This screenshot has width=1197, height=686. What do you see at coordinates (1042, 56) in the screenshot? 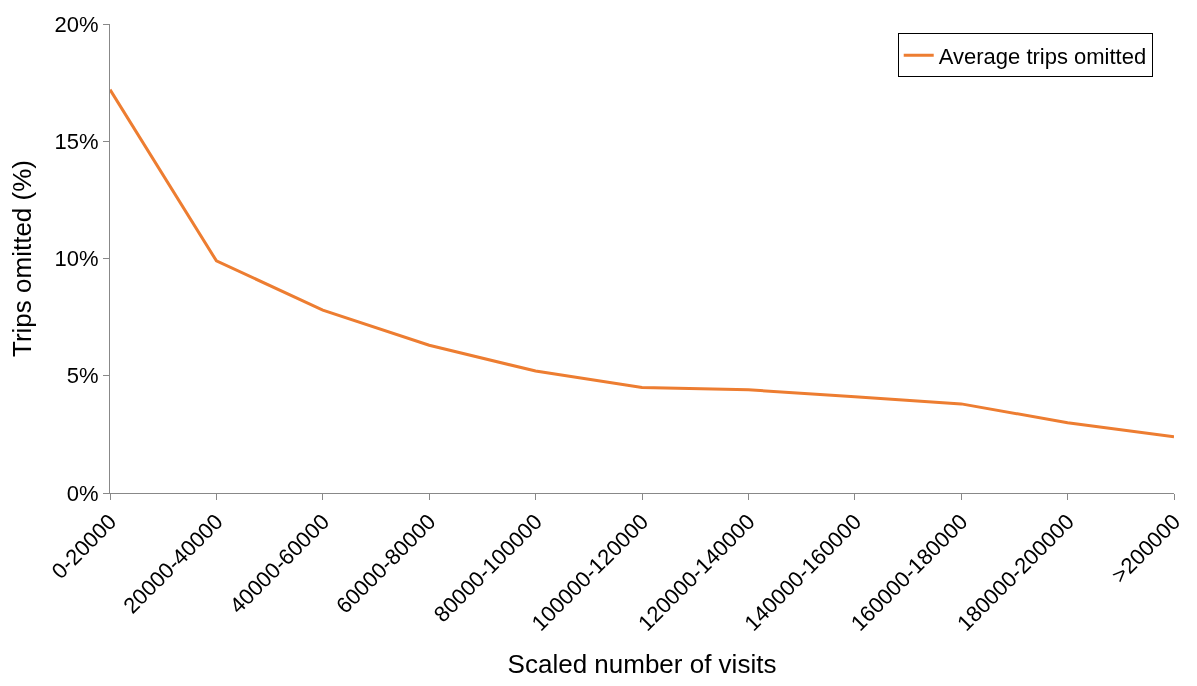
I see `legend-label: Average trips omitted` at bounding box center [1042, 56].